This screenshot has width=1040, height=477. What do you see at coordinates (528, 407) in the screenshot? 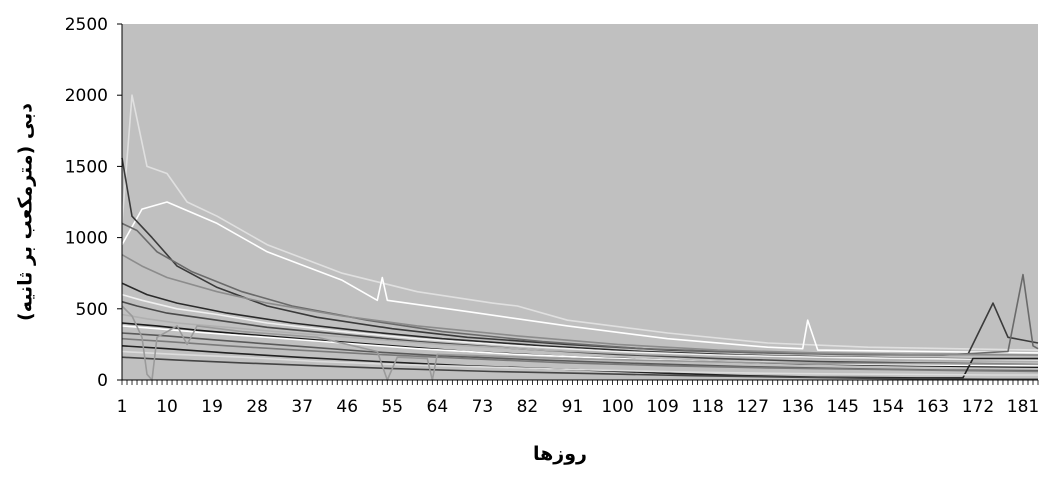
I see `x-tick-label: 82` at bounding box center [528, 407].